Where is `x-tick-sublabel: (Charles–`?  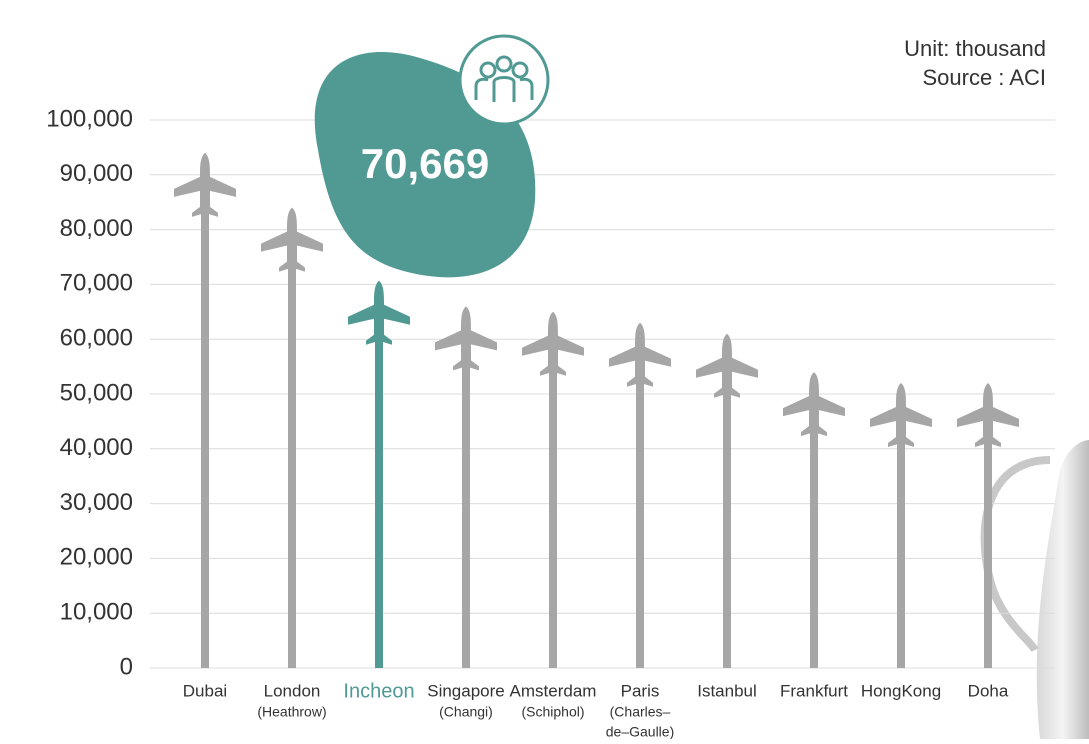
x-tick-sublabel: (Charles– is located at coordinates (640, 712).